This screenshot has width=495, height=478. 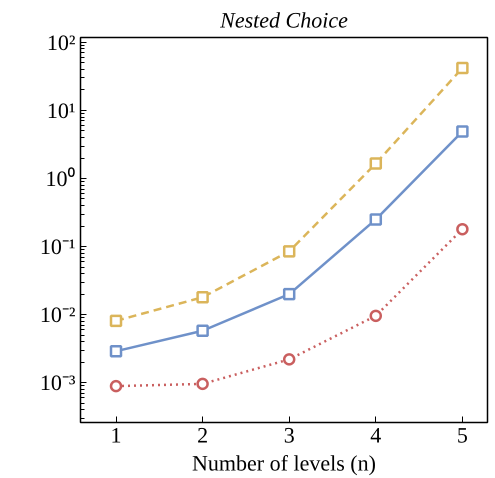 What do you see at coordinates (462, 435) in the screenshot?
I see `x-tick-label: 5` at bounding box center [462, 435].